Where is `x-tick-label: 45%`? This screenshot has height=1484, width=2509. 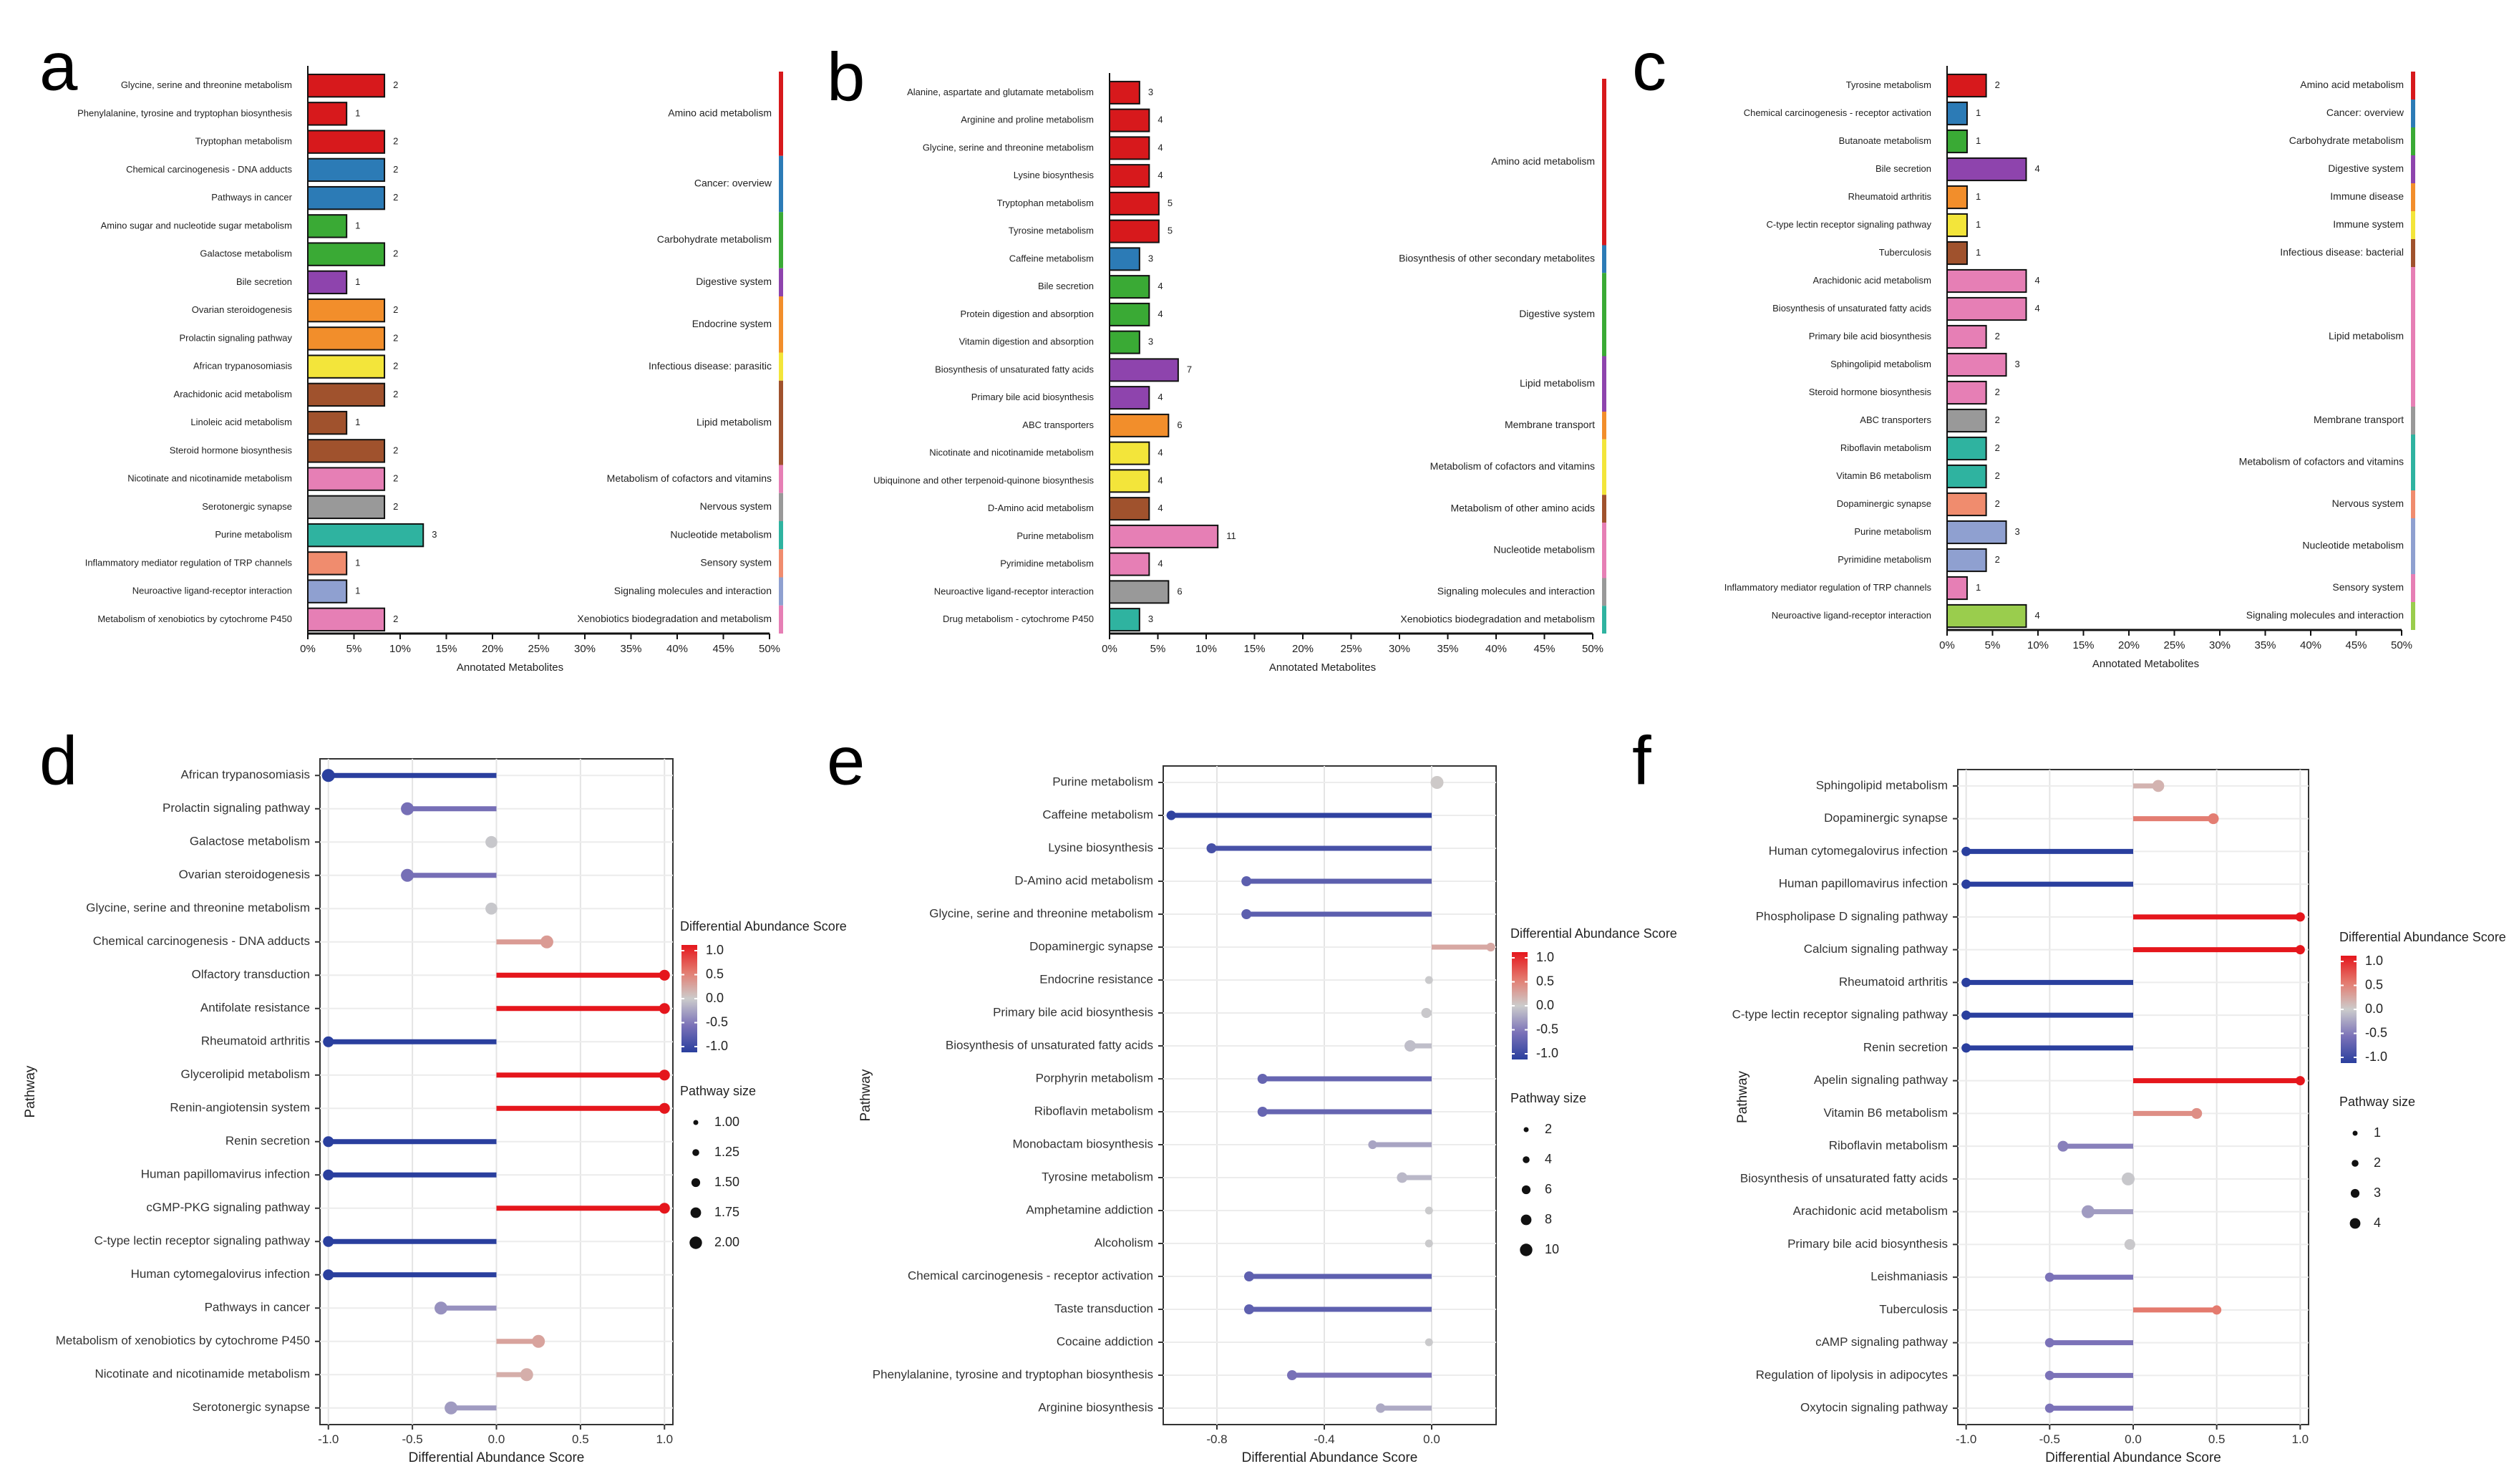
x-tick-label: 45% is located at coordinates (2356, 645).